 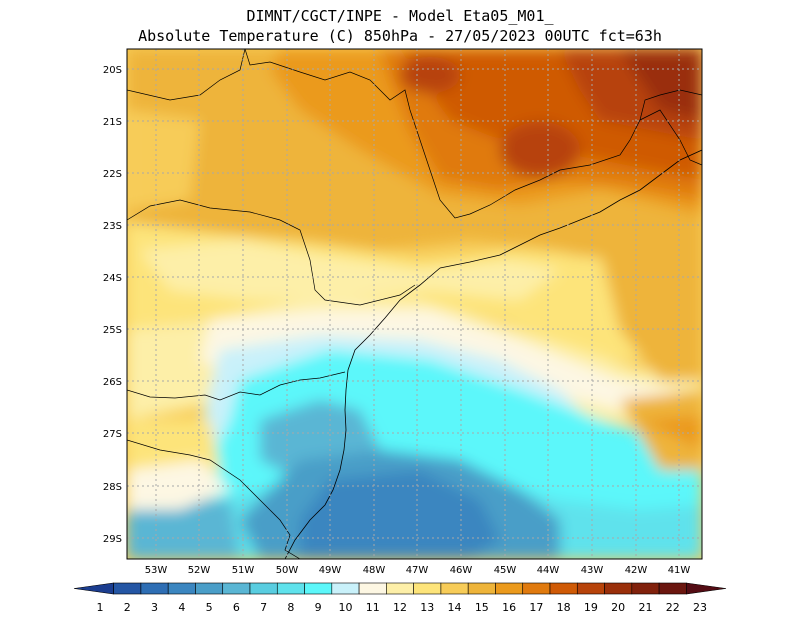 What do you see at coordinates (127, 607) in the screenshot?
I see `colorbar-label: 2` at bounding box center [127, 607].